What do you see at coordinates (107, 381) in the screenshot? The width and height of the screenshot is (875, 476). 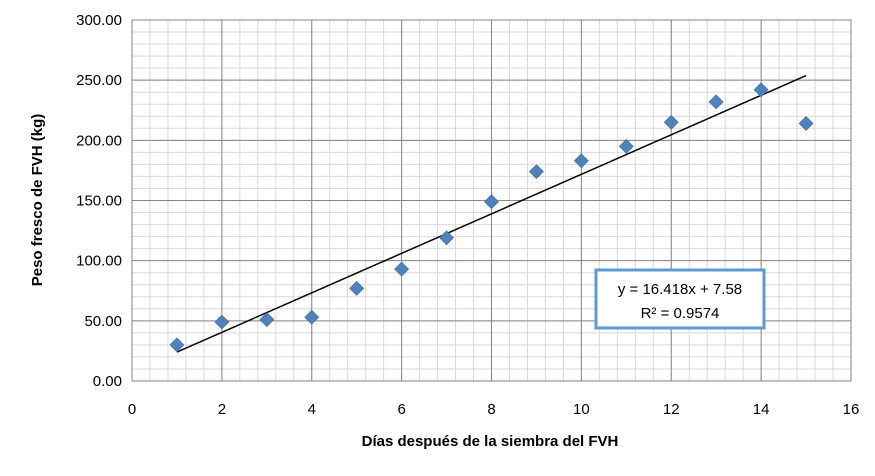 I see `y-tick-label: 0.00` at bounding box center [107, 381].